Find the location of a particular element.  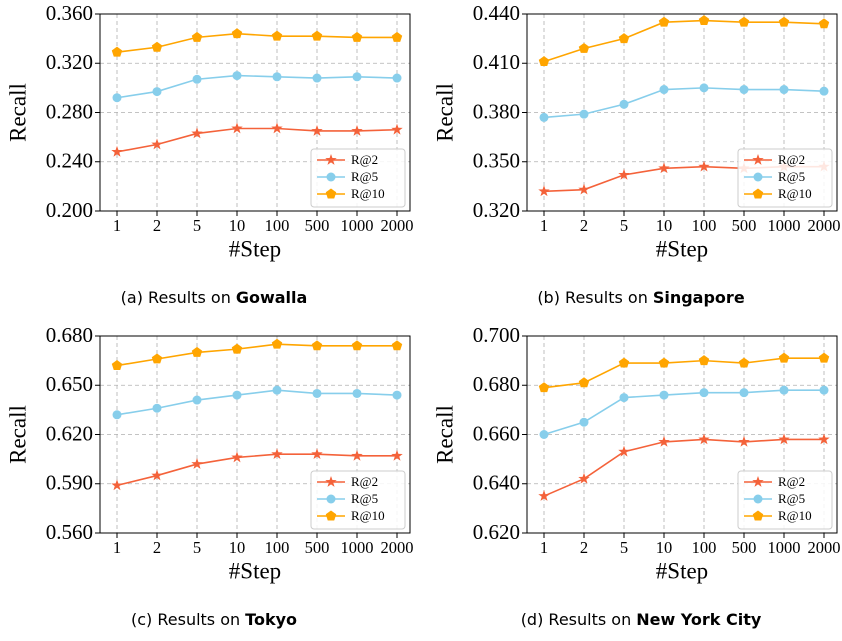

y-tick-label: 0.320 is located at coordinates (496, 210).